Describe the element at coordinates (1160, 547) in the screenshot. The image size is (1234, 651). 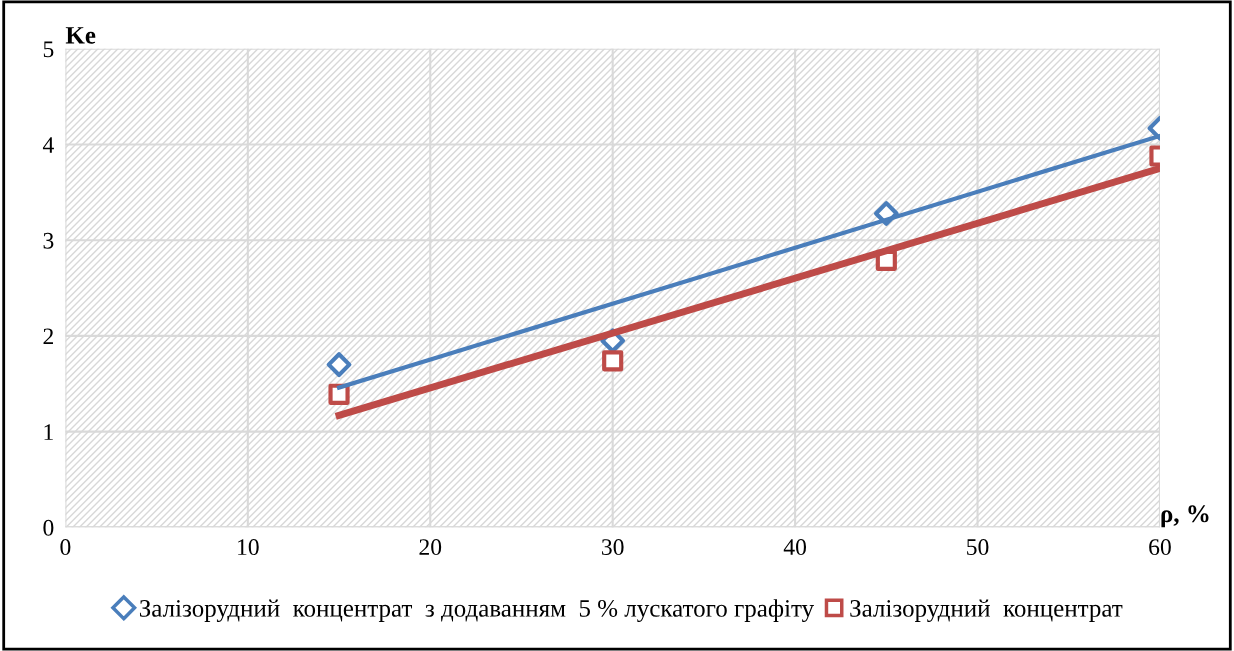
I see `x-tick-label: 60` at that location.